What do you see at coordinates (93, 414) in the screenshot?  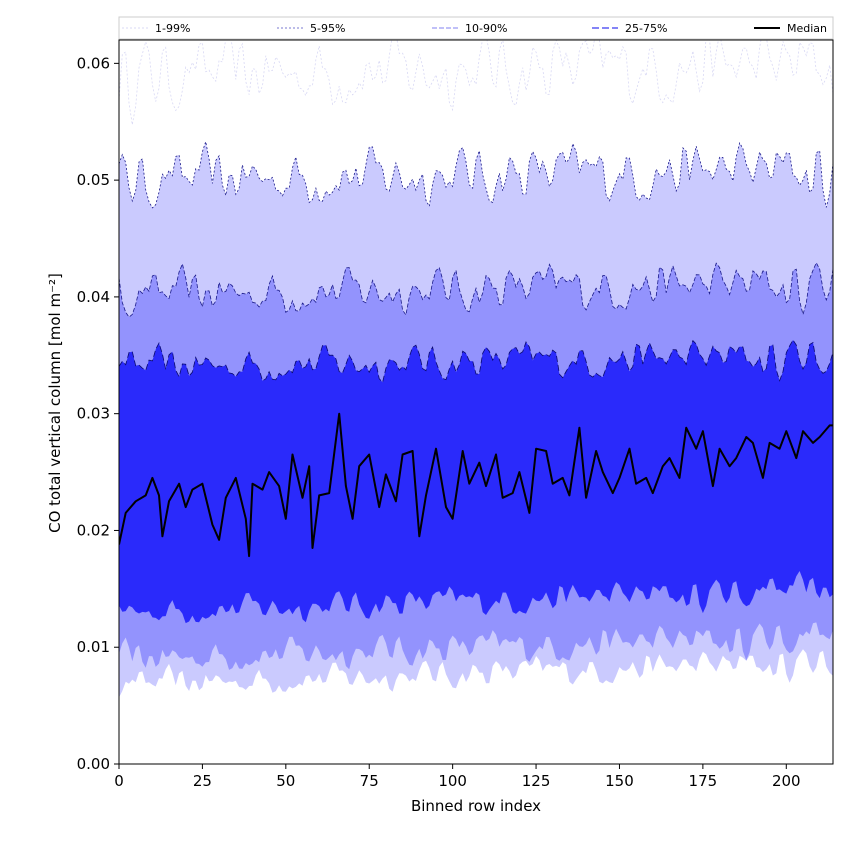 I see `y-tick-label: 0.03` at bounding box center [93, 414].